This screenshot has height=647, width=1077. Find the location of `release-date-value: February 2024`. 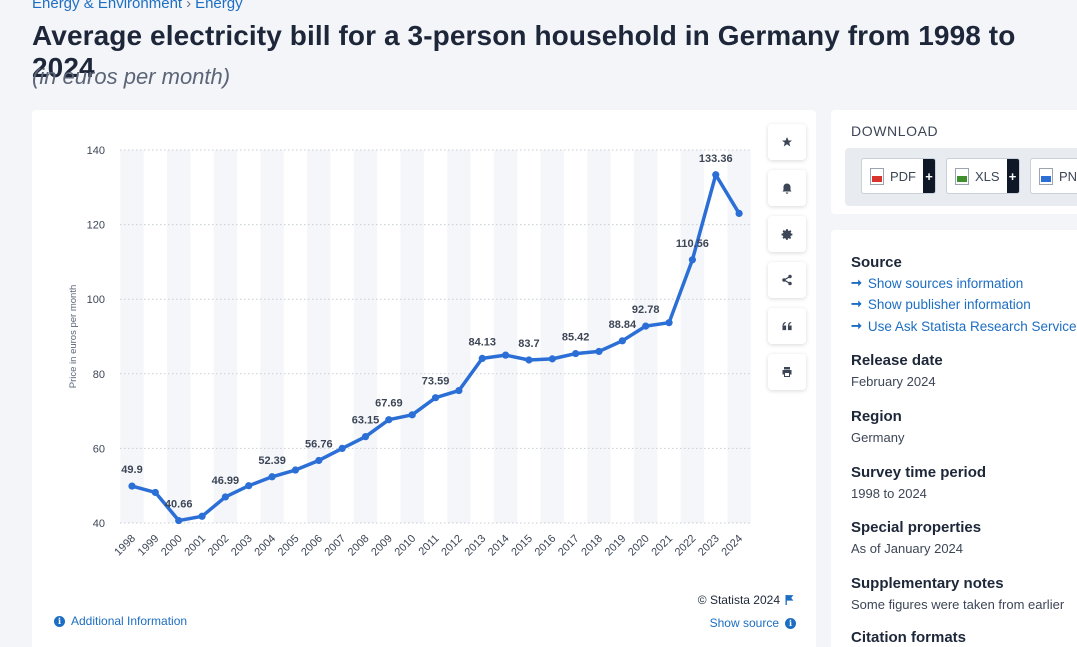

release-date-value: February 2024 is located at coordinates (893, 381).